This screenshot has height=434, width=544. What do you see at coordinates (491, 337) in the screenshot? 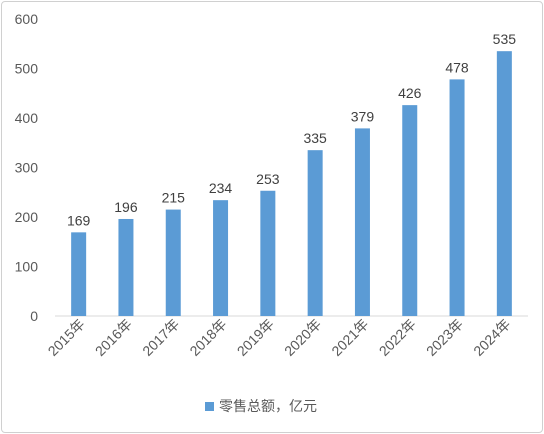
I see `x-tick-label: 2024年` at bounding box center [491, 337].